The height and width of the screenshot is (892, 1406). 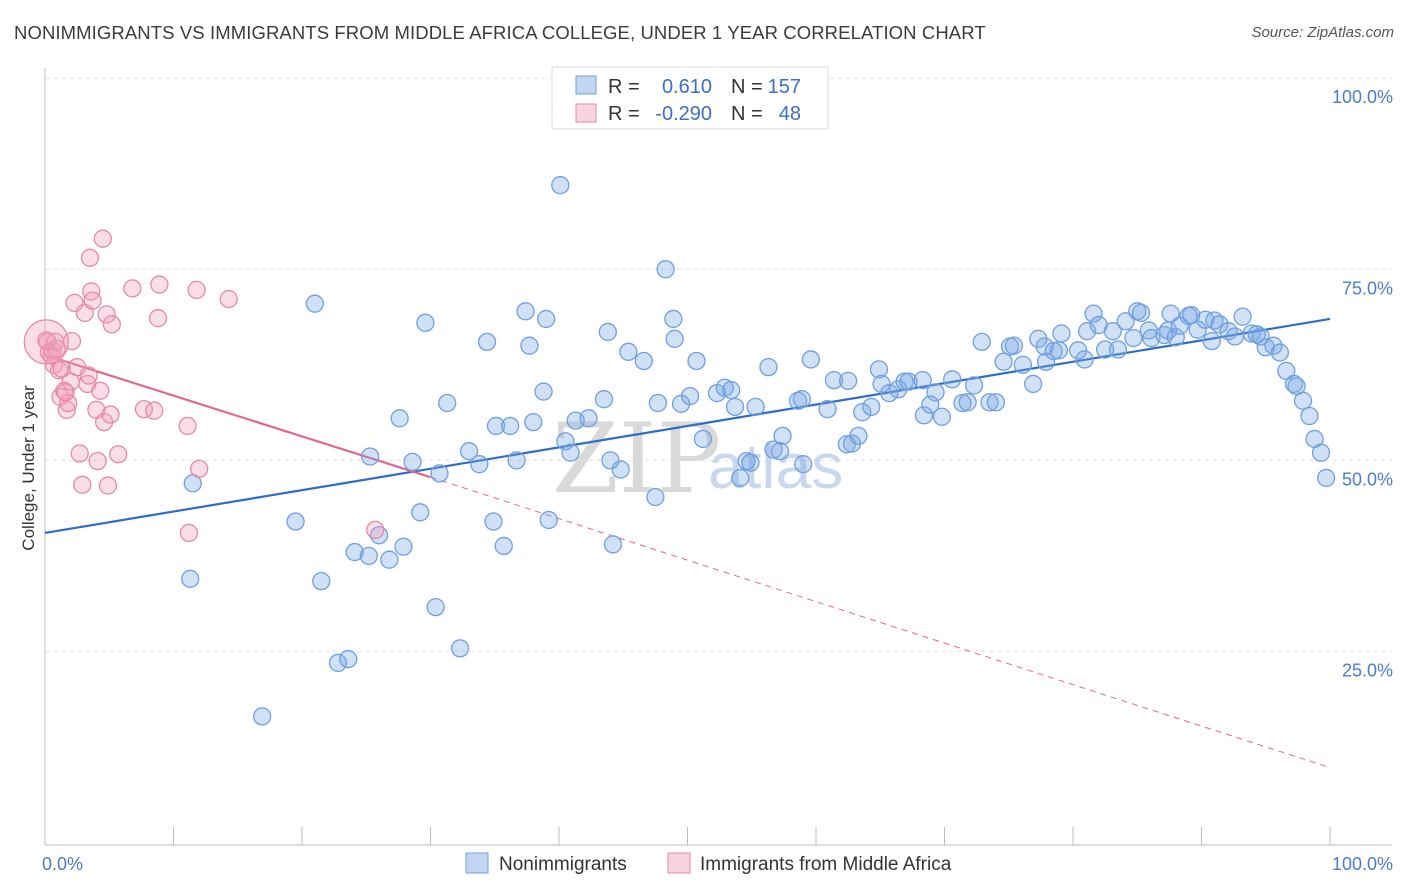 What do you see at coordinates (477, 863) in the screenshot?
I see `bottom-legend-swatch-blue` at bounding box center [477, 863].